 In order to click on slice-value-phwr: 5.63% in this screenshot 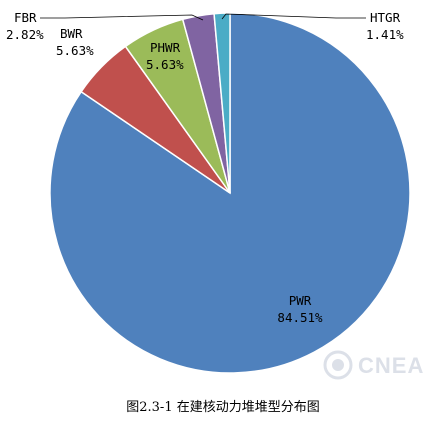, I will do `click(165, 64)`.